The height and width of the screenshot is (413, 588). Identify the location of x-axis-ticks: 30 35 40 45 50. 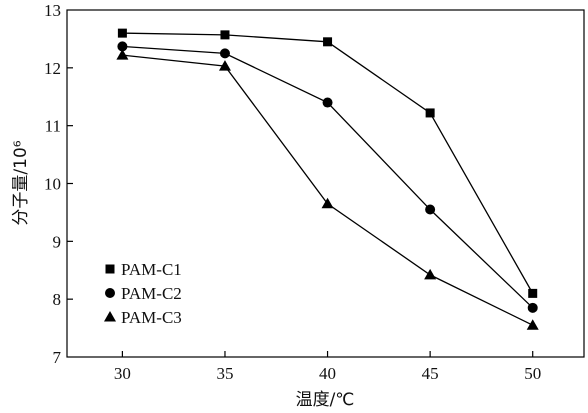
(327, 367).